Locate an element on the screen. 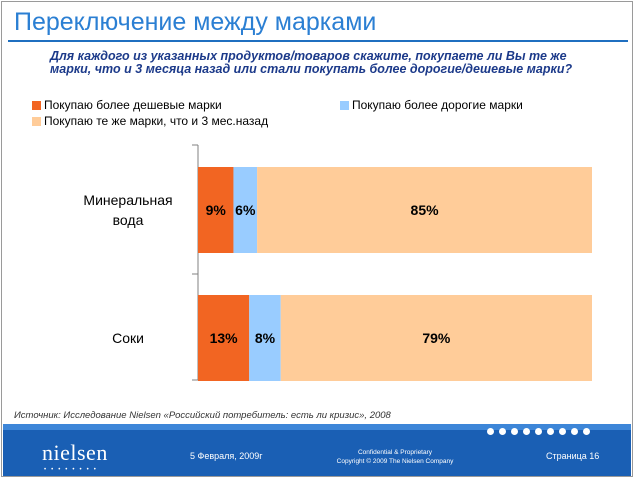  legend-label-same: Покупаю те же марки, что и 3 мес.назад is located at coordinates (156, 121).